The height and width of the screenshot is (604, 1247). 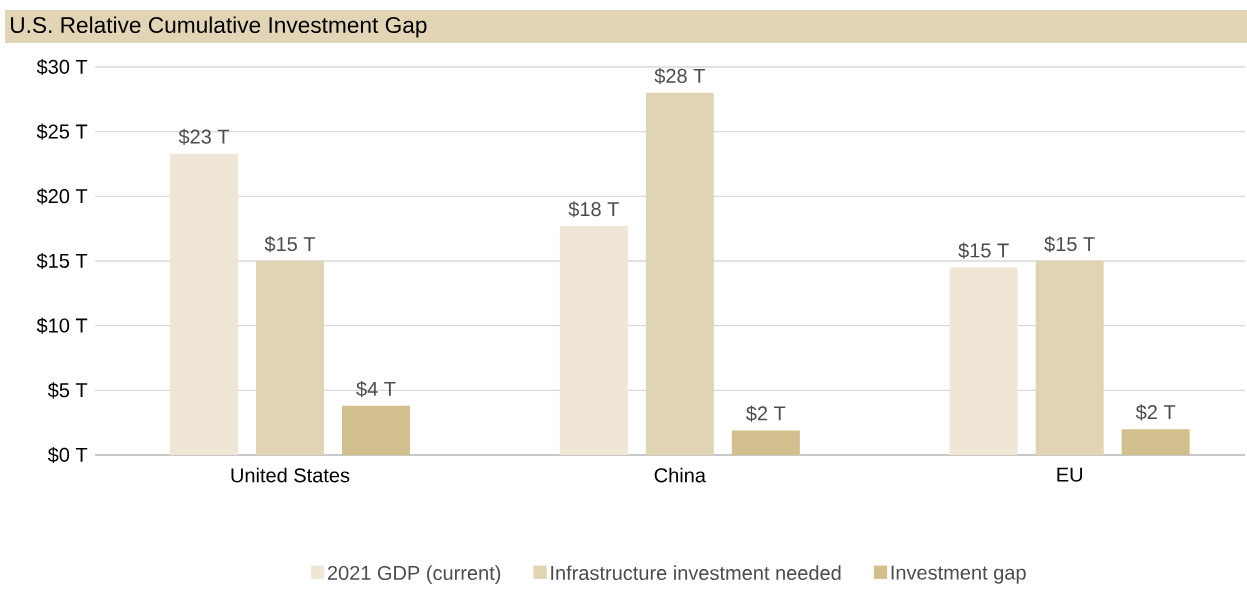 What do you see at coordinates (62, 67) in the screenshot?
I see `y-tick-label: $30 T` at bounding box center [62, 67].